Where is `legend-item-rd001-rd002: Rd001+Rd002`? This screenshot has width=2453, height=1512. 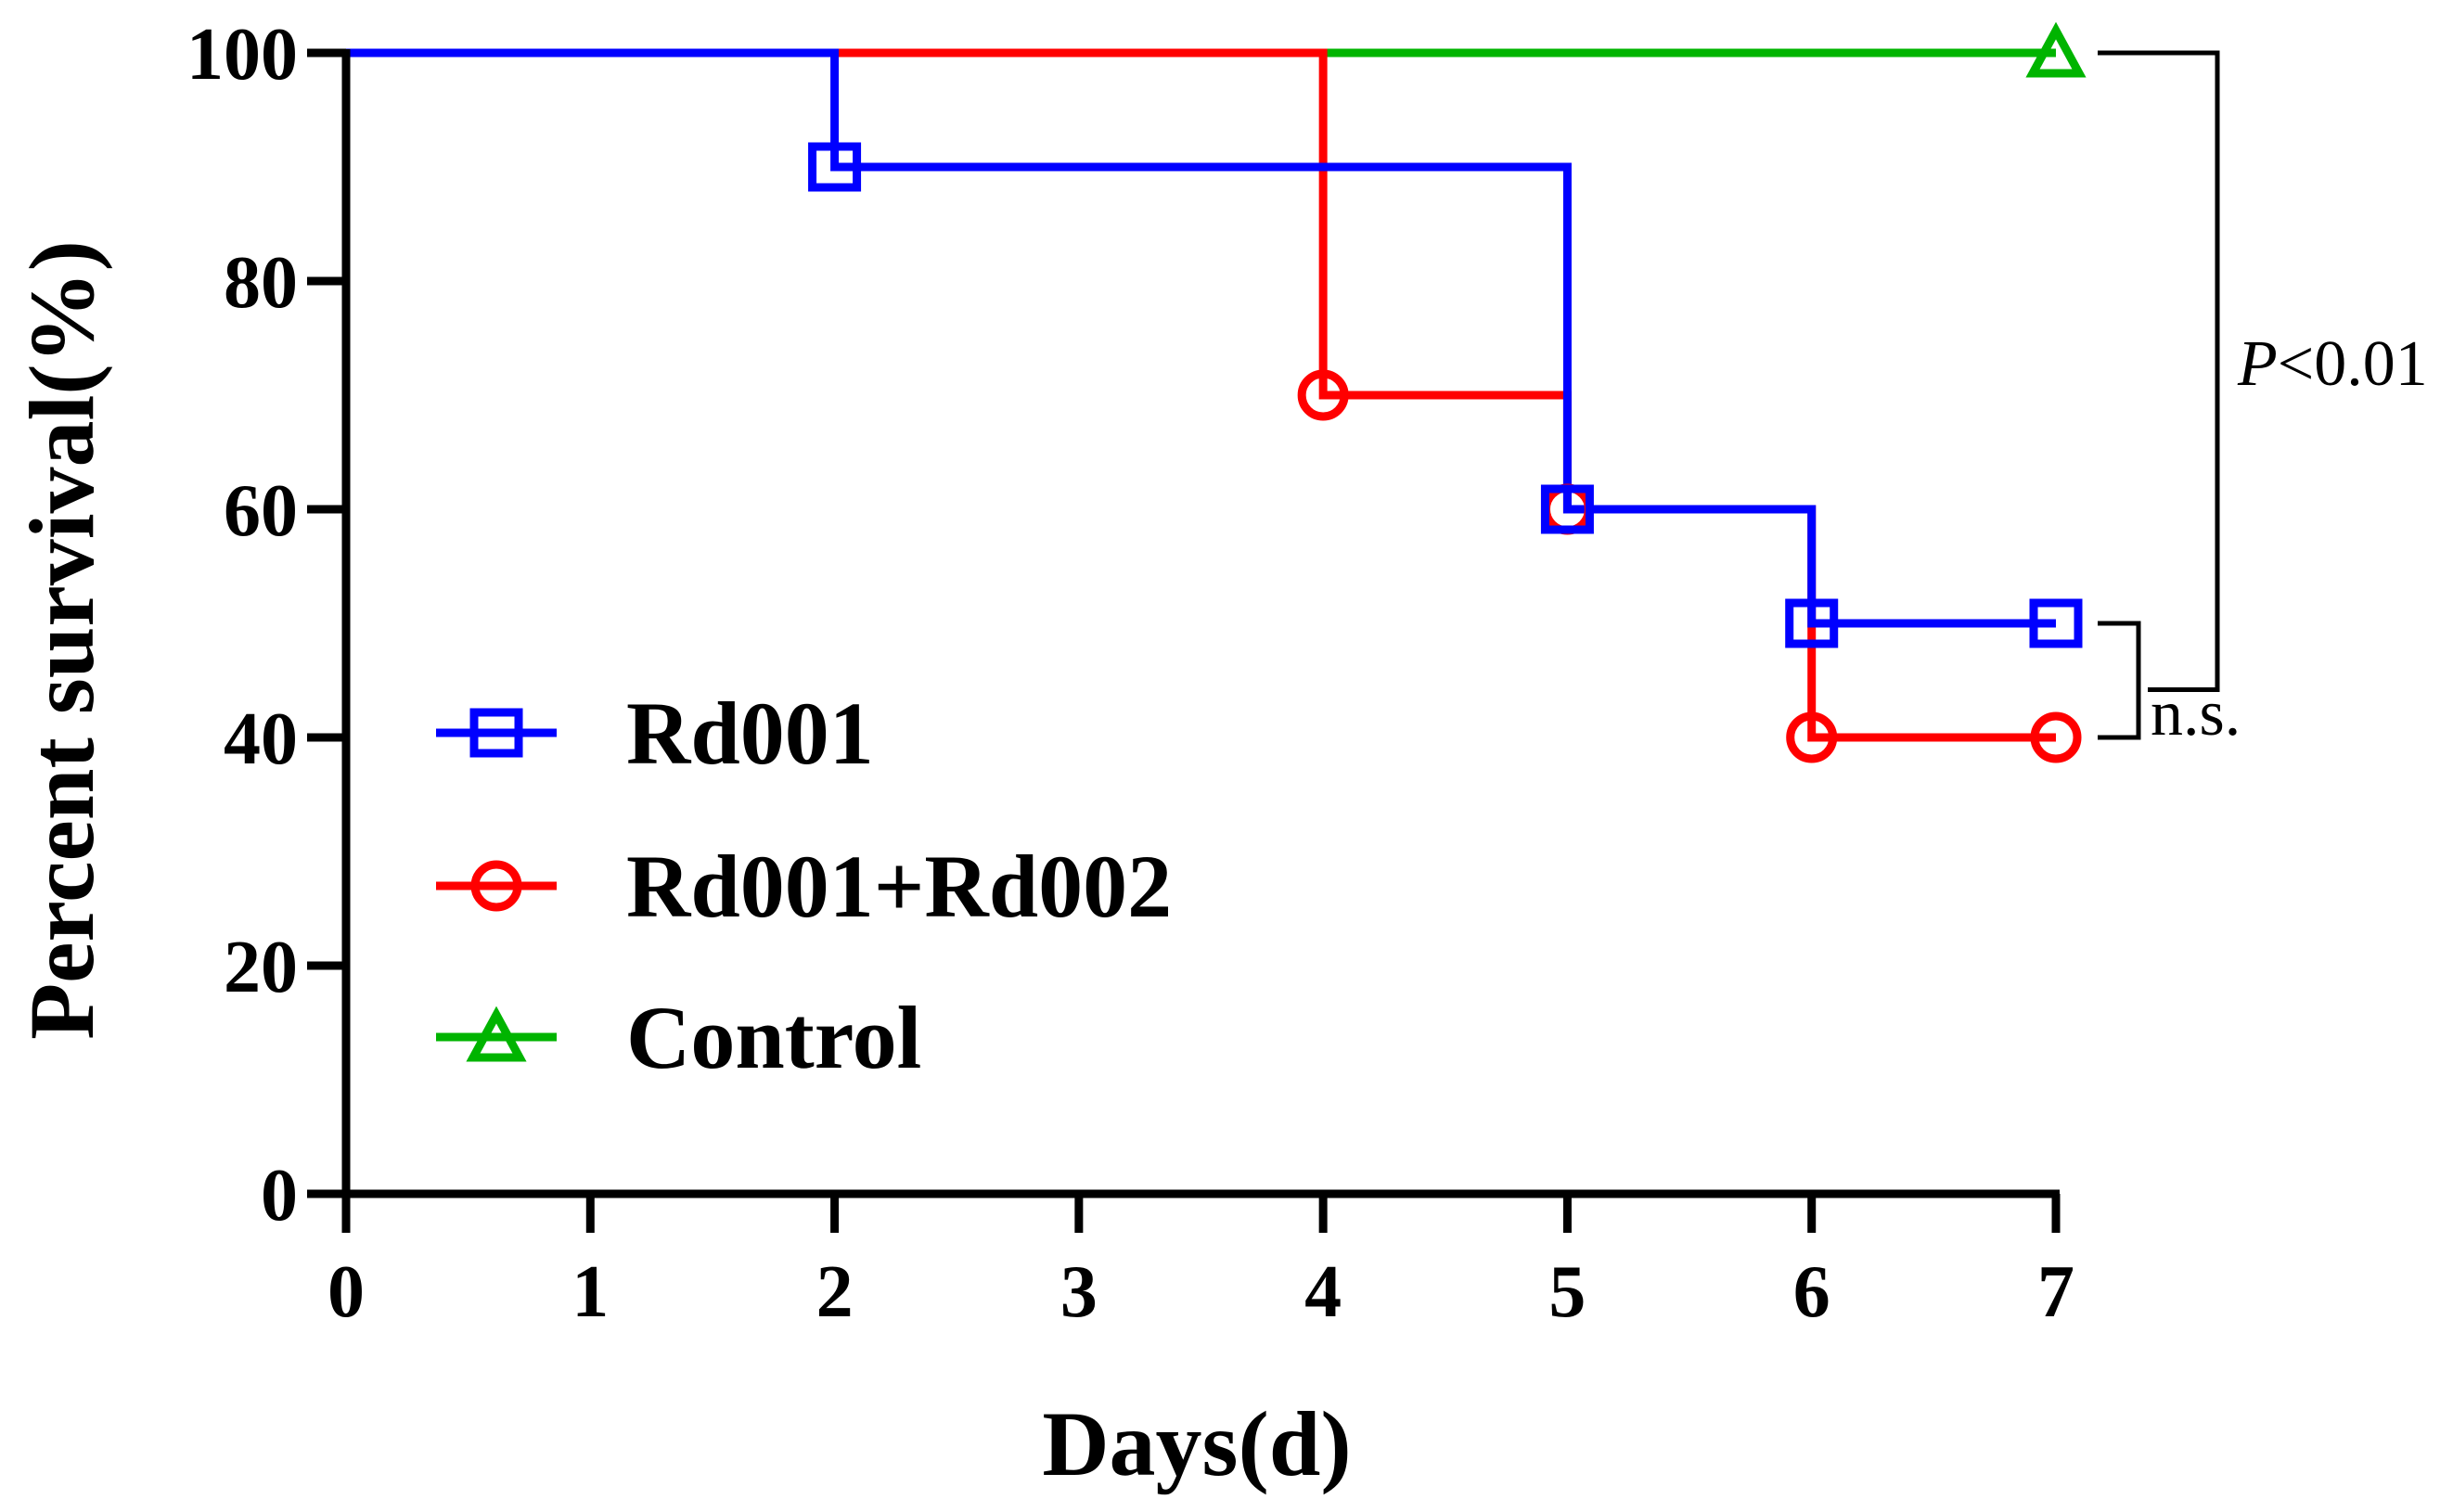
legend-item-rd001-rd002: Rd001+Rd002 is located at coordinates (804, 886).